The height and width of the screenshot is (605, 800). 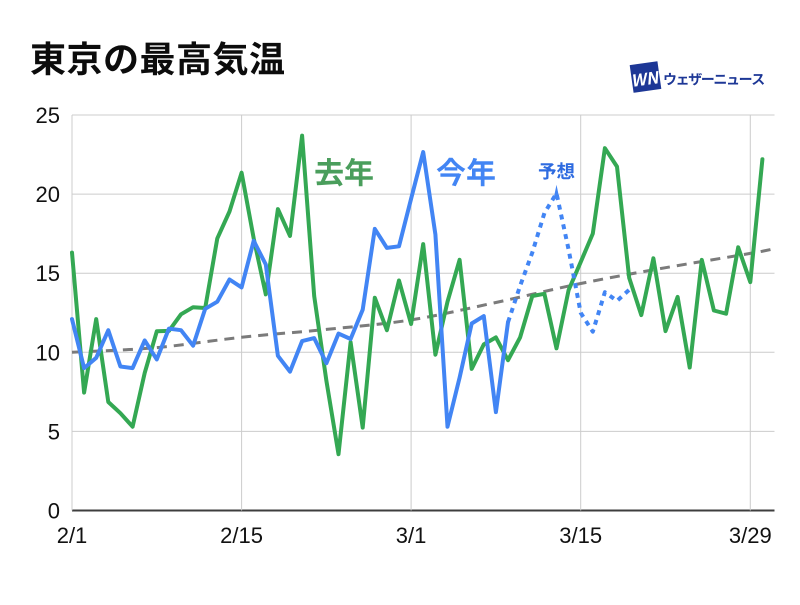 What do you see at coordinates (750, 535) in the screenshot?
I see `svg-text: 3/29` at bounding box center [750, 535].